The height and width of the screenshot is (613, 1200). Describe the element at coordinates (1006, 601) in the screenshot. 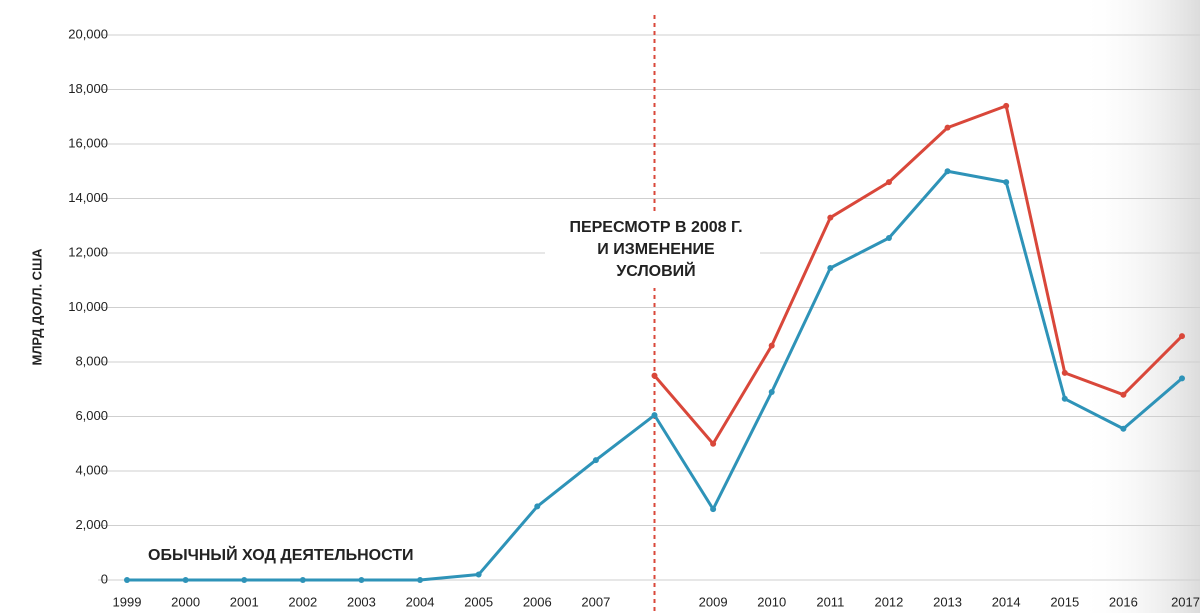

I see `x-tick-label: 2014` at that location.